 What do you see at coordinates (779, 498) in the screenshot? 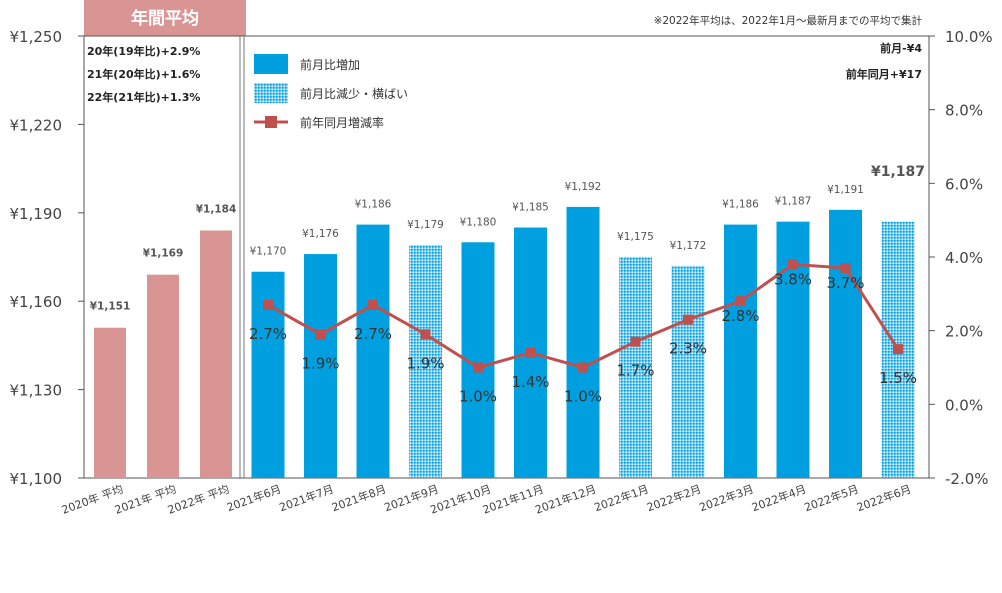
I see `x-tick-label: 2022年4月` at bounding box center [779, 498].